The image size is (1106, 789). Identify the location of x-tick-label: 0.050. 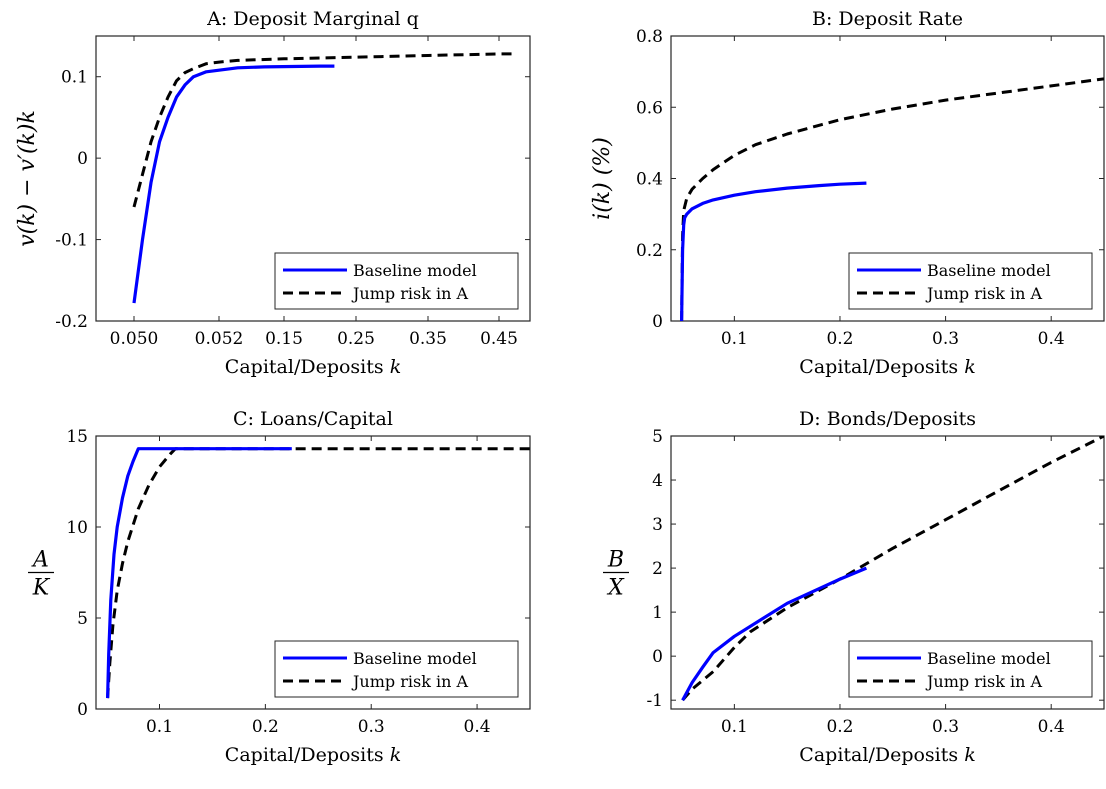
(134, 339).